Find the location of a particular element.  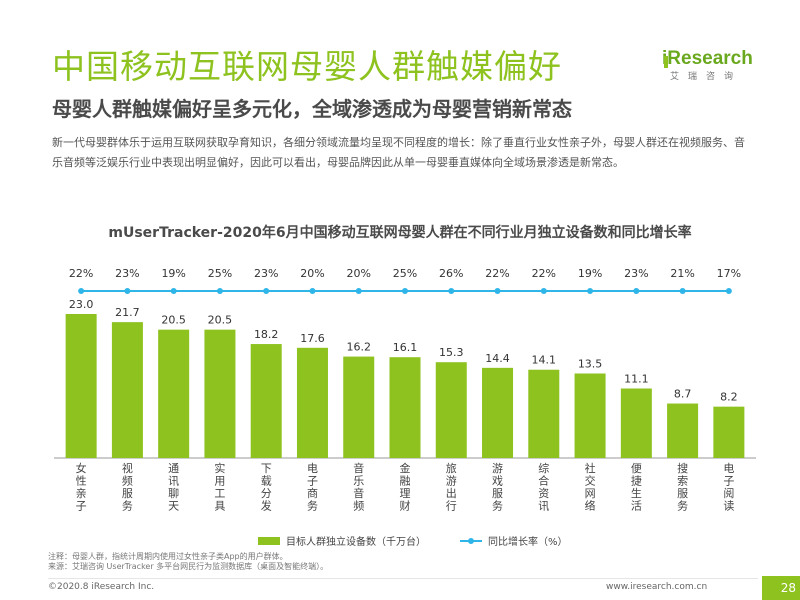

x-tick-label-char: 乐 is located at coordinates (358, 481).